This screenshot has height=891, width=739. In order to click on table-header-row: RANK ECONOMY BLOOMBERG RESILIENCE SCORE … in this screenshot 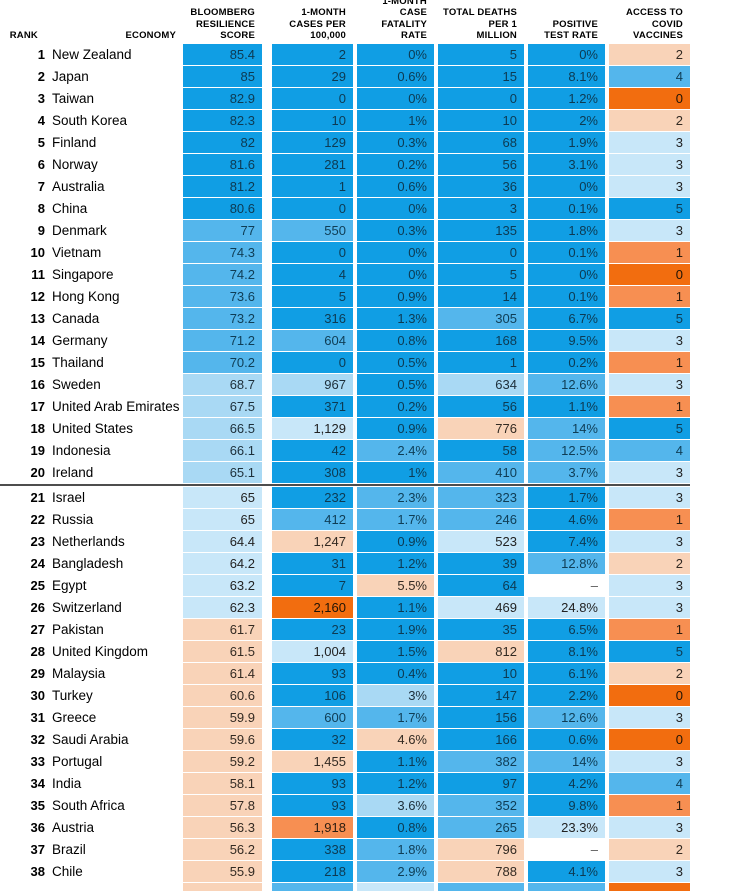, I will do `click(369, 22)`.